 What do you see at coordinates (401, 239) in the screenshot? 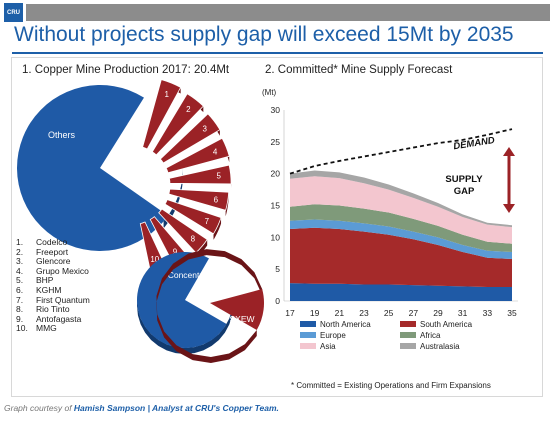
I see `area-series-europe` at bounding box center [401, 239].